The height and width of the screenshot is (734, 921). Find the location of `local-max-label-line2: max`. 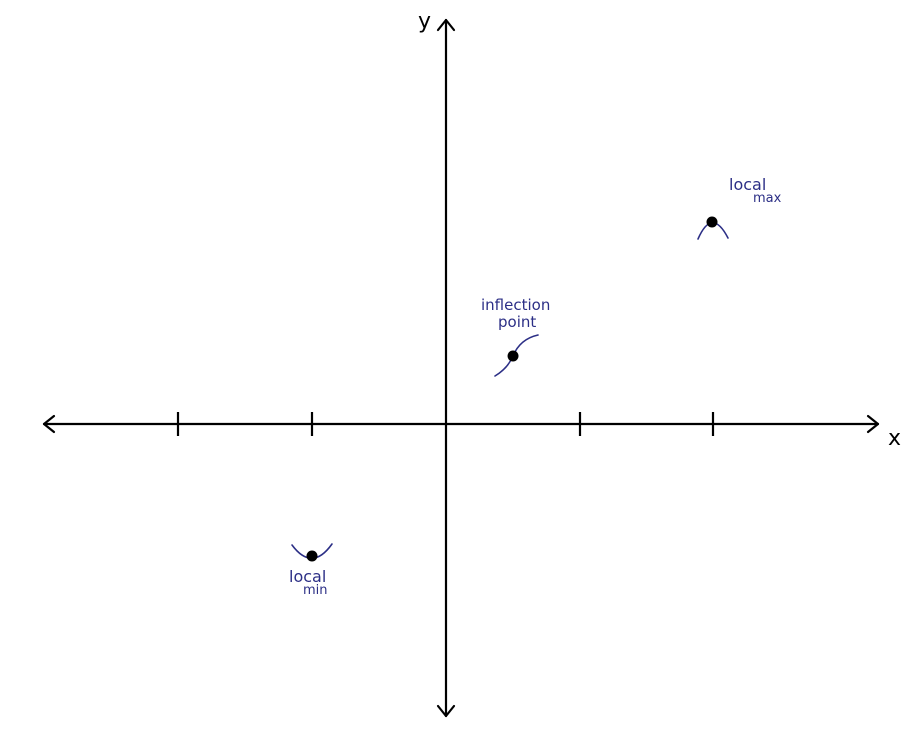

local-max-label-line2: max is located at coordinates (767, 198).